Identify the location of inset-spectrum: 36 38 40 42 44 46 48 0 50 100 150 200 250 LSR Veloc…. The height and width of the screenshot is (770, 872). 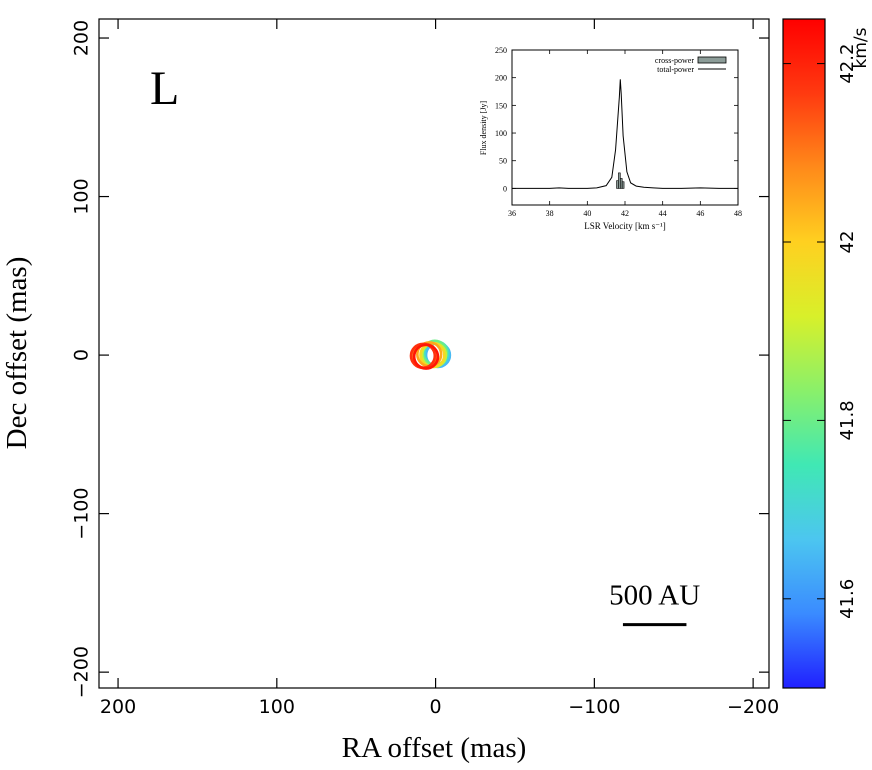
(610, 138).